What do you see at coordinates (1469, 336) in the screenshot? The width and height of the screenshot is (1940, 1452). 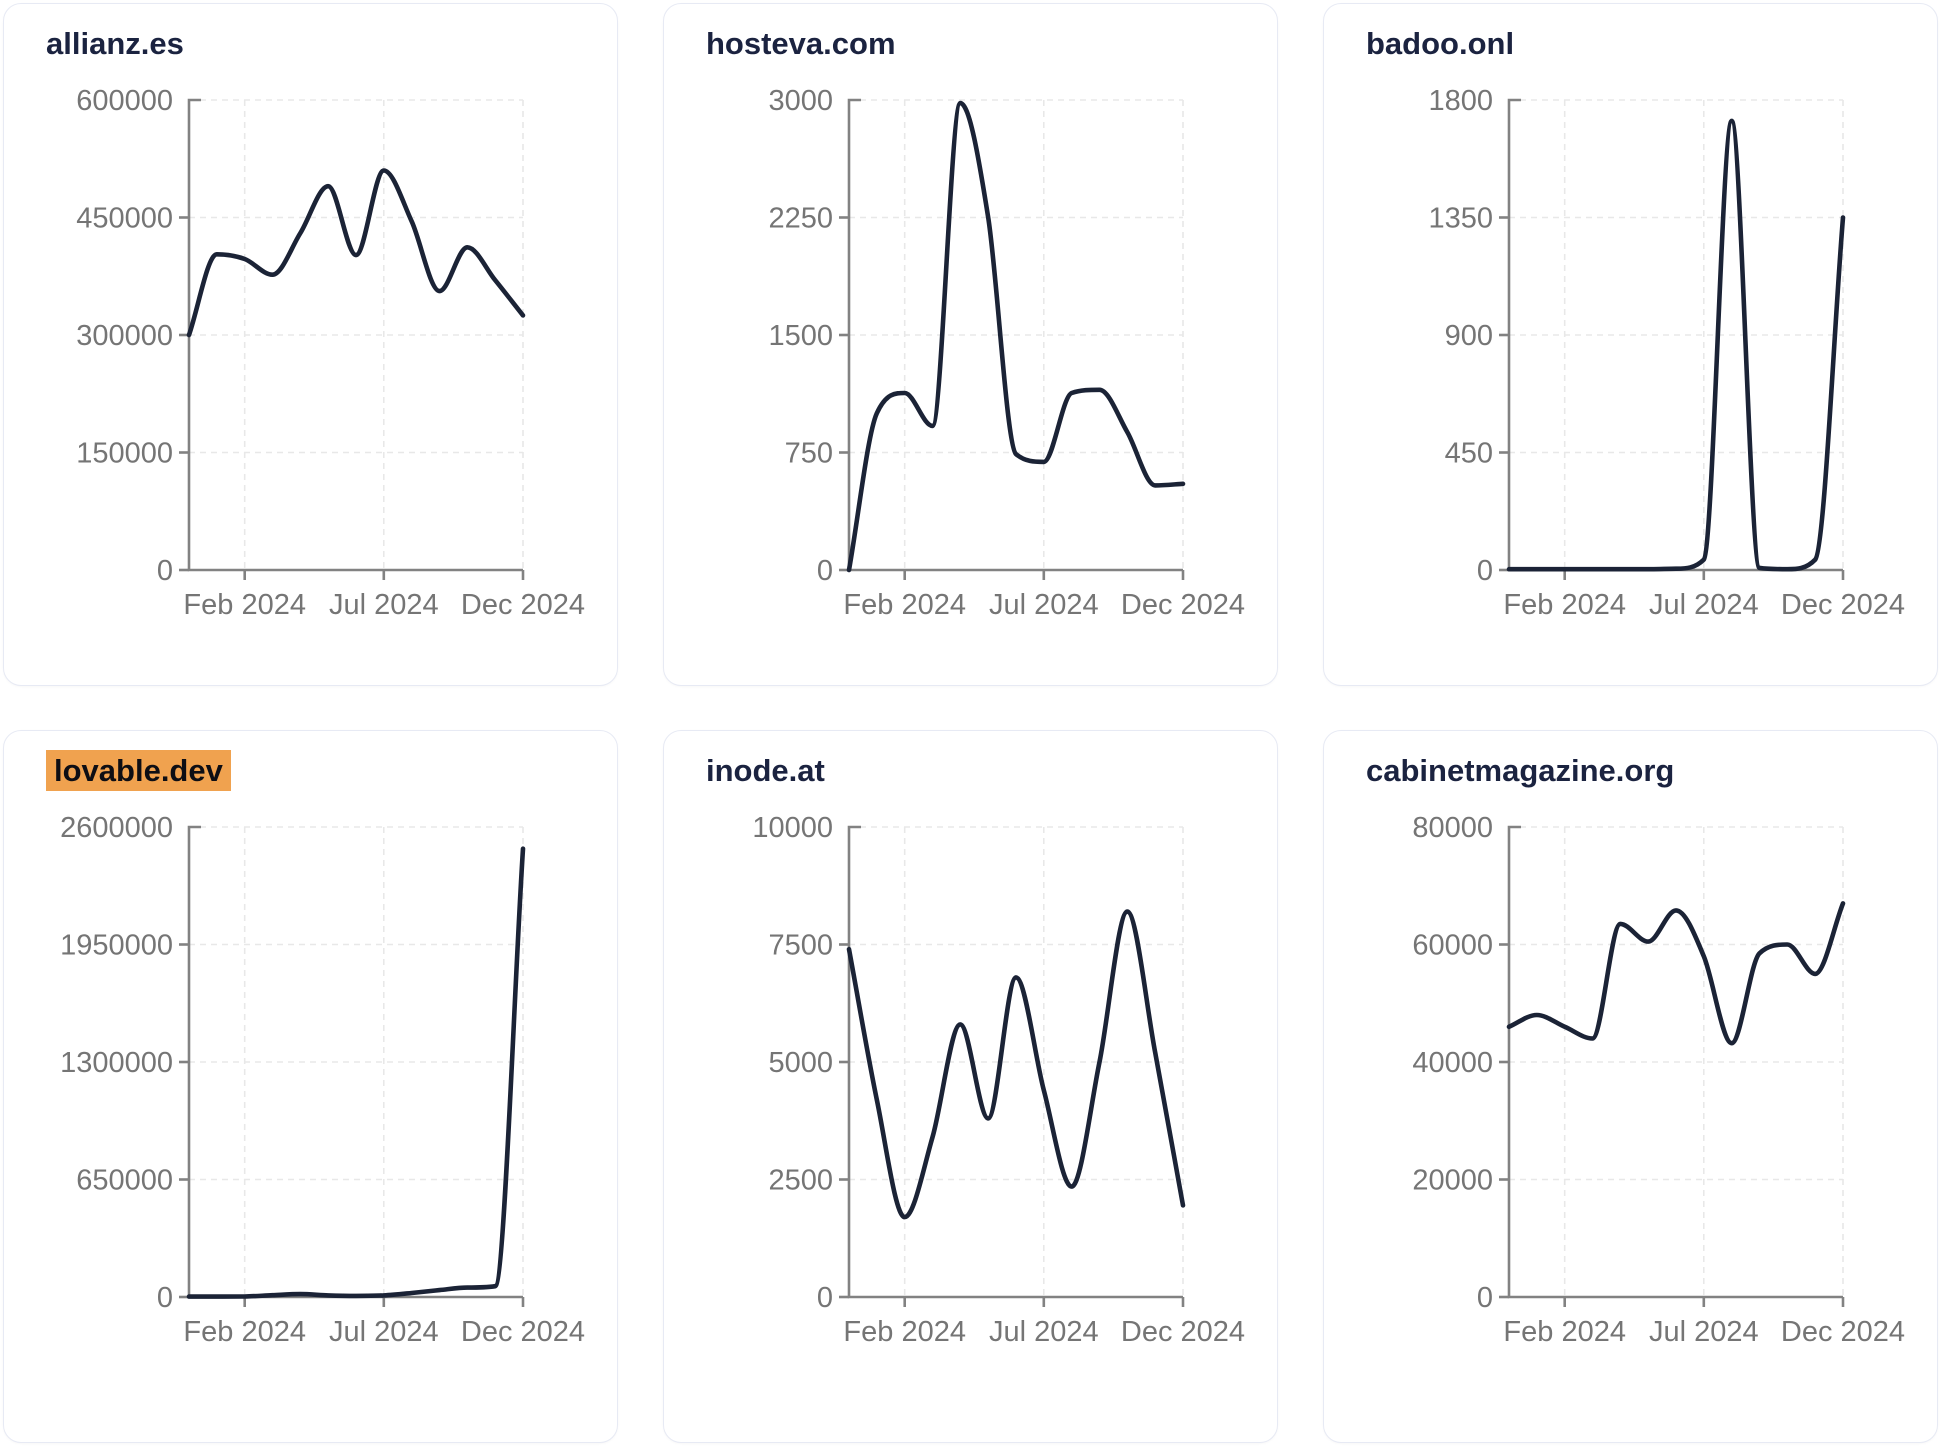 I see `svg-text: 900` at bounding box center [1469, 336].